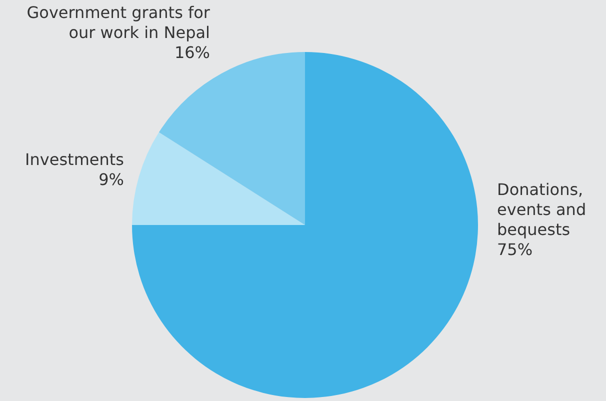 The width and height of the screenshot is (606, 401). I want to click on data-label: 16%, so click(191, 53).